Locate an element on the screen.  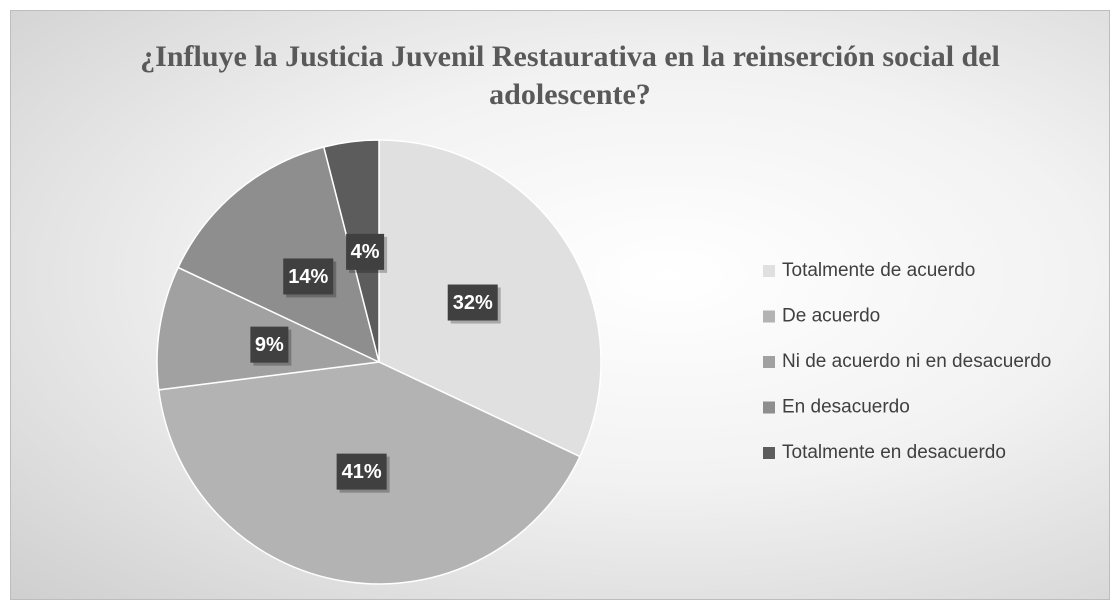
data-label: 41% is located at coordinates (362, 472).